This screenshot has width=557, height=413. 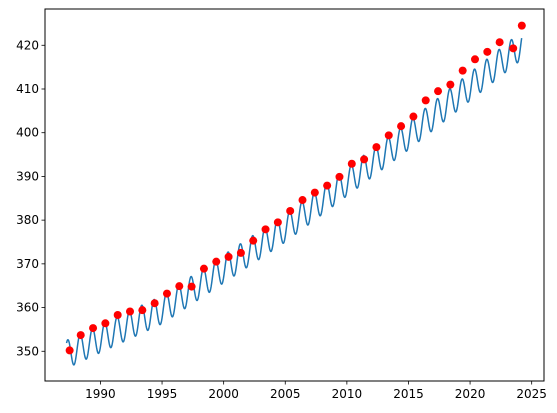 I want to click on x-tick-label: 2000, so click(x=223, y=394).